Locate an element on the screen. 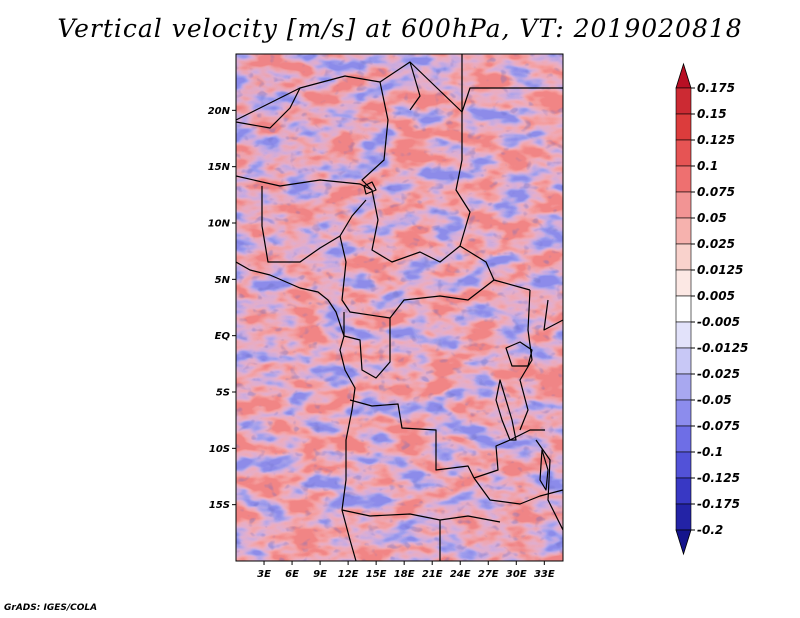 The height and width of the screenshot is (618, 800). colorbar-label: 0.05 is located at coordinates (712, 218).